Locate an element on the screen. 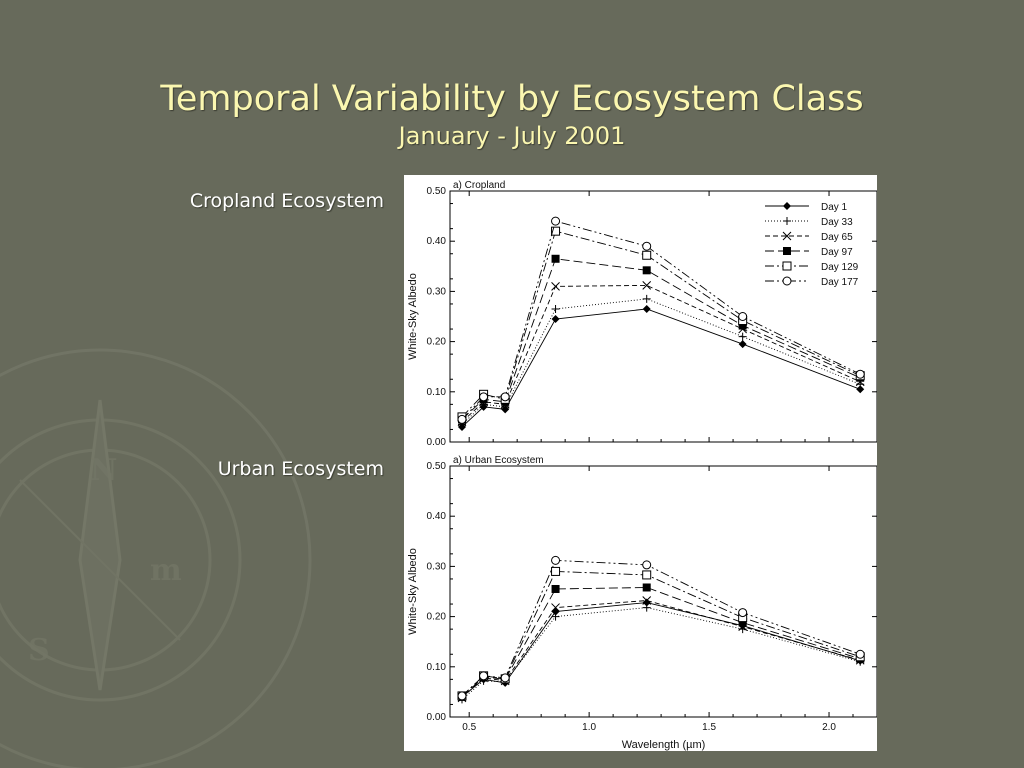  slide-subtitle: January - July 2001 is located at coordinates (512, 136).